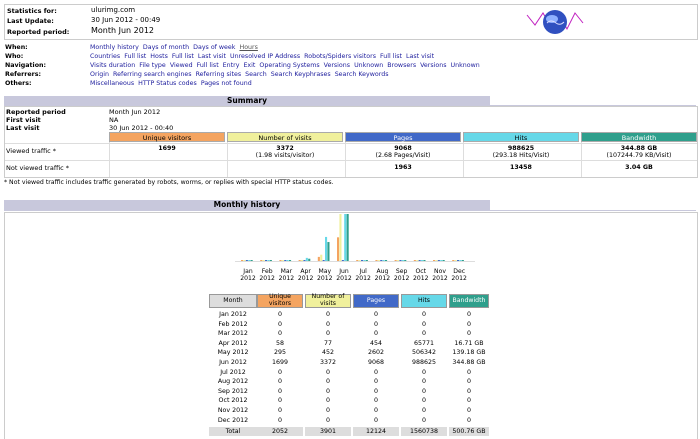  Describe the element at coordinates (639, 155) in the screenshot. I see `viewed-subvalue: (107244.79 KB/Visit)` at that location.